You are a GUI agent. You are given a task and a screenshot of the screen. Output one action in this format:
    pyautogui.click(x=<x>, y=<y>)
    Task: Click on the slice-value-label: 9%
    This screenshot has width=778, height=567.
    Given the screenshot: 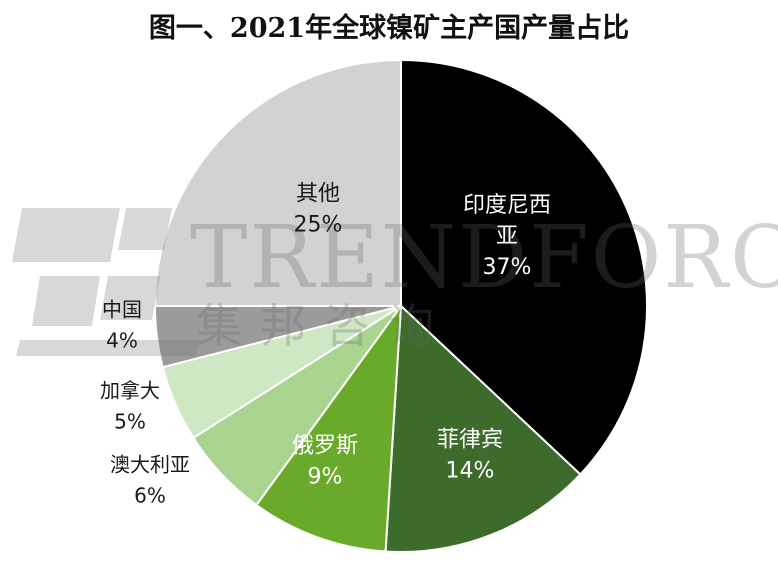 What is the action you would take?
    pyautogui.click(x=325, y=477)
    